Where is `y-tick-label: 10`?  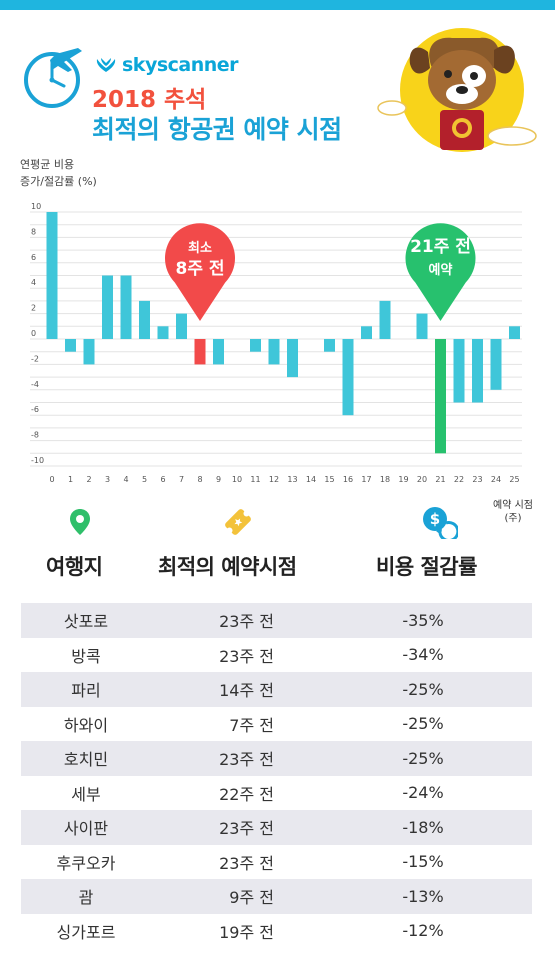
y-tick-label: 10 is located at coordinates (36, 206).